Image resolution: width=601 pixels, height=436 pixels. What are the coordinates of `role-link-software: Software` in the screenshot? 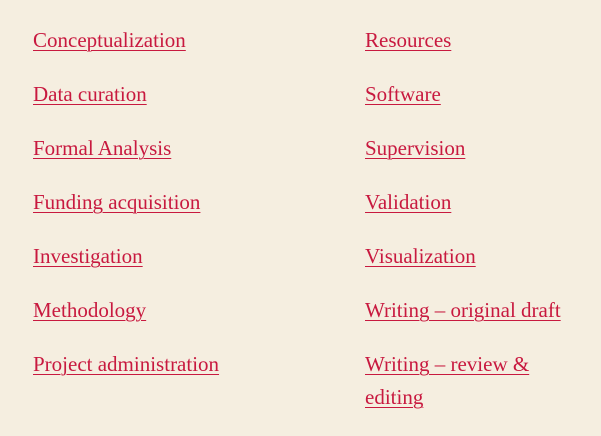 It's located at (403, 94).